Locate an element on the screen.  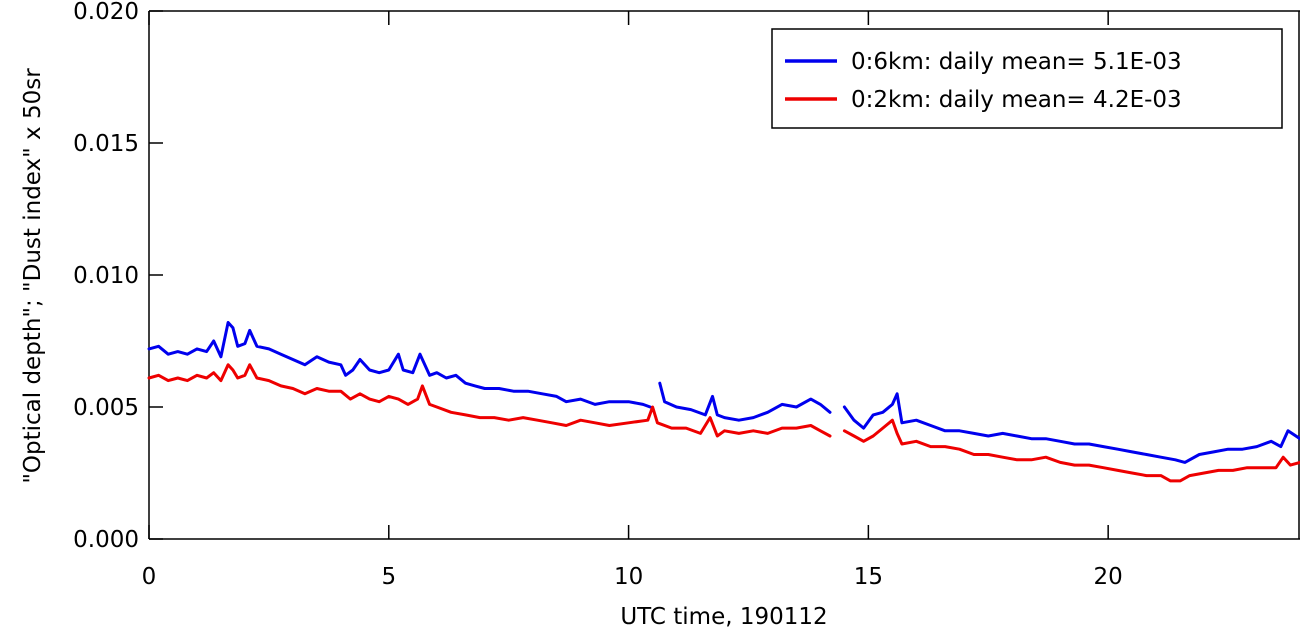
y-tick-label: 0.020 is located at coordinates (106, 12).